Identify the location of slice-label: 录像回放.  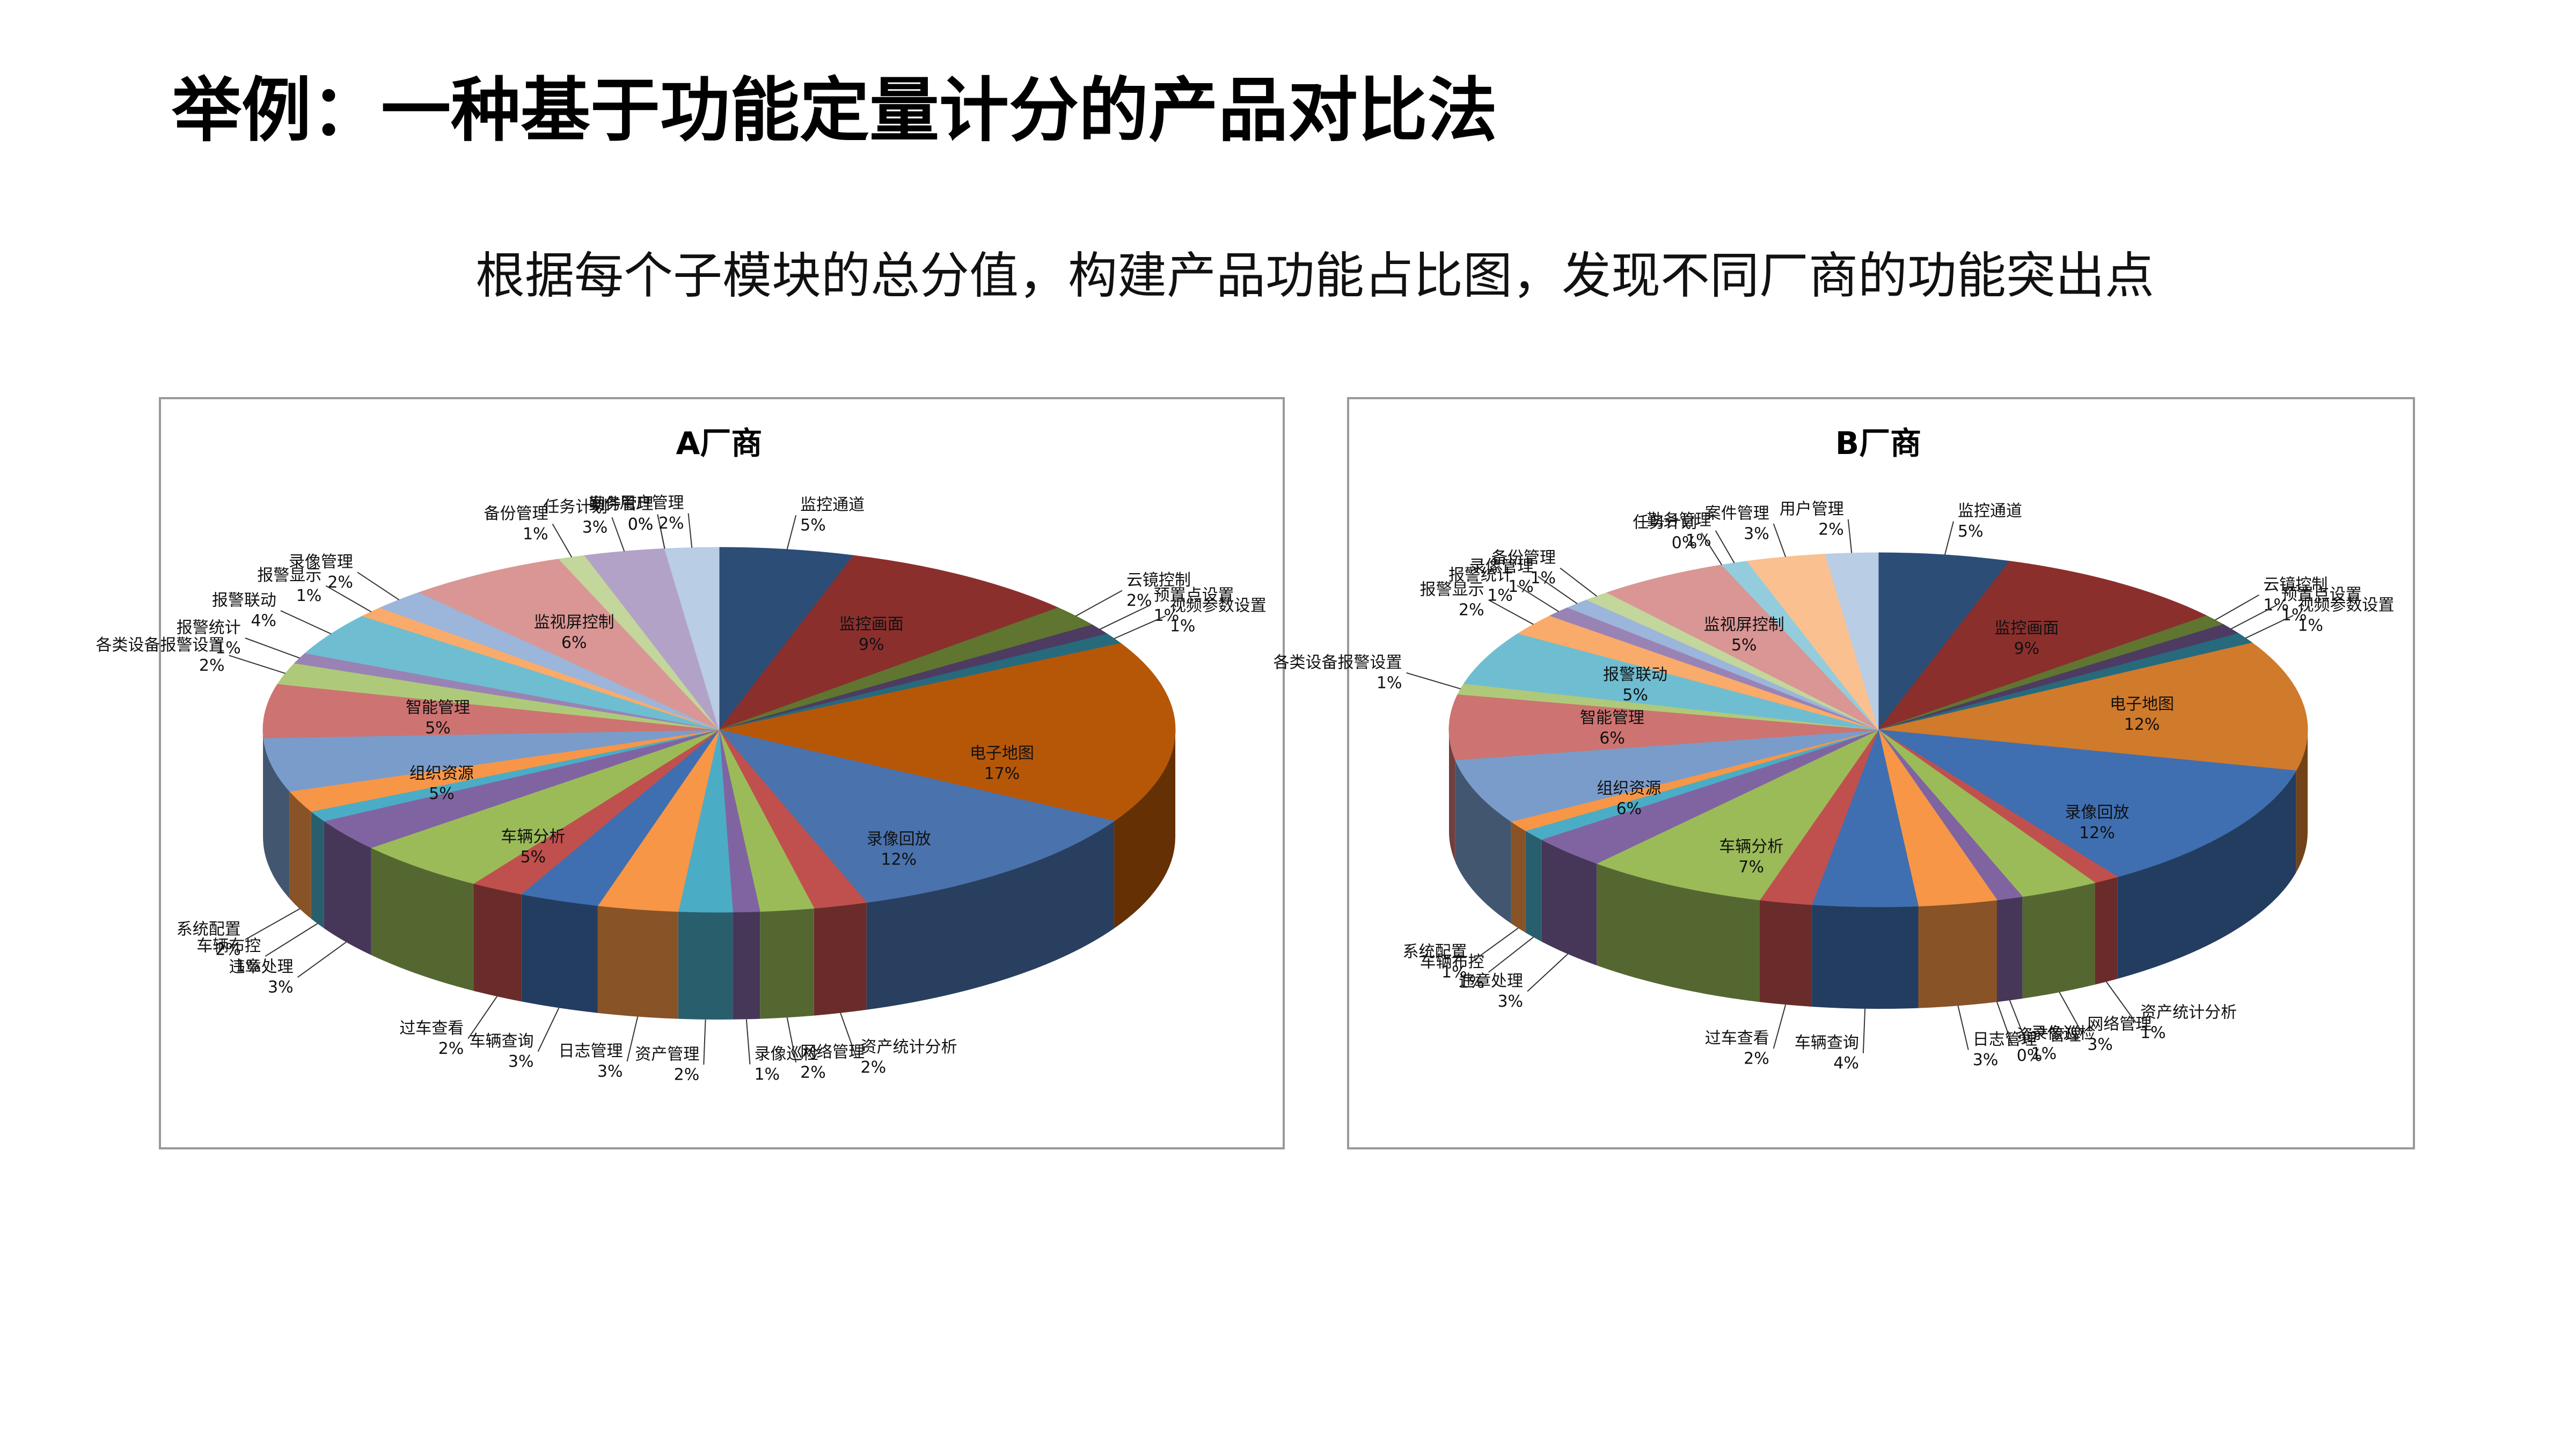
(2097, 812).